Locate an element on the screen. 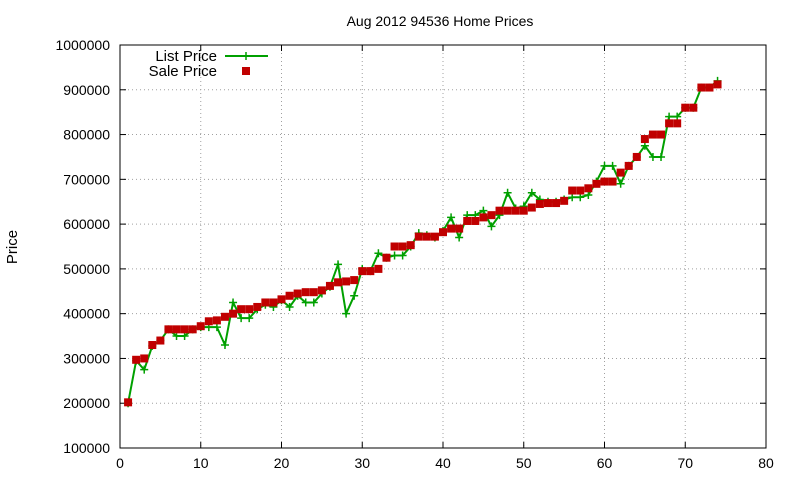 This screenshot has width=800, height=480. x-tick-label: 40 is located at coordinates (443, 463).